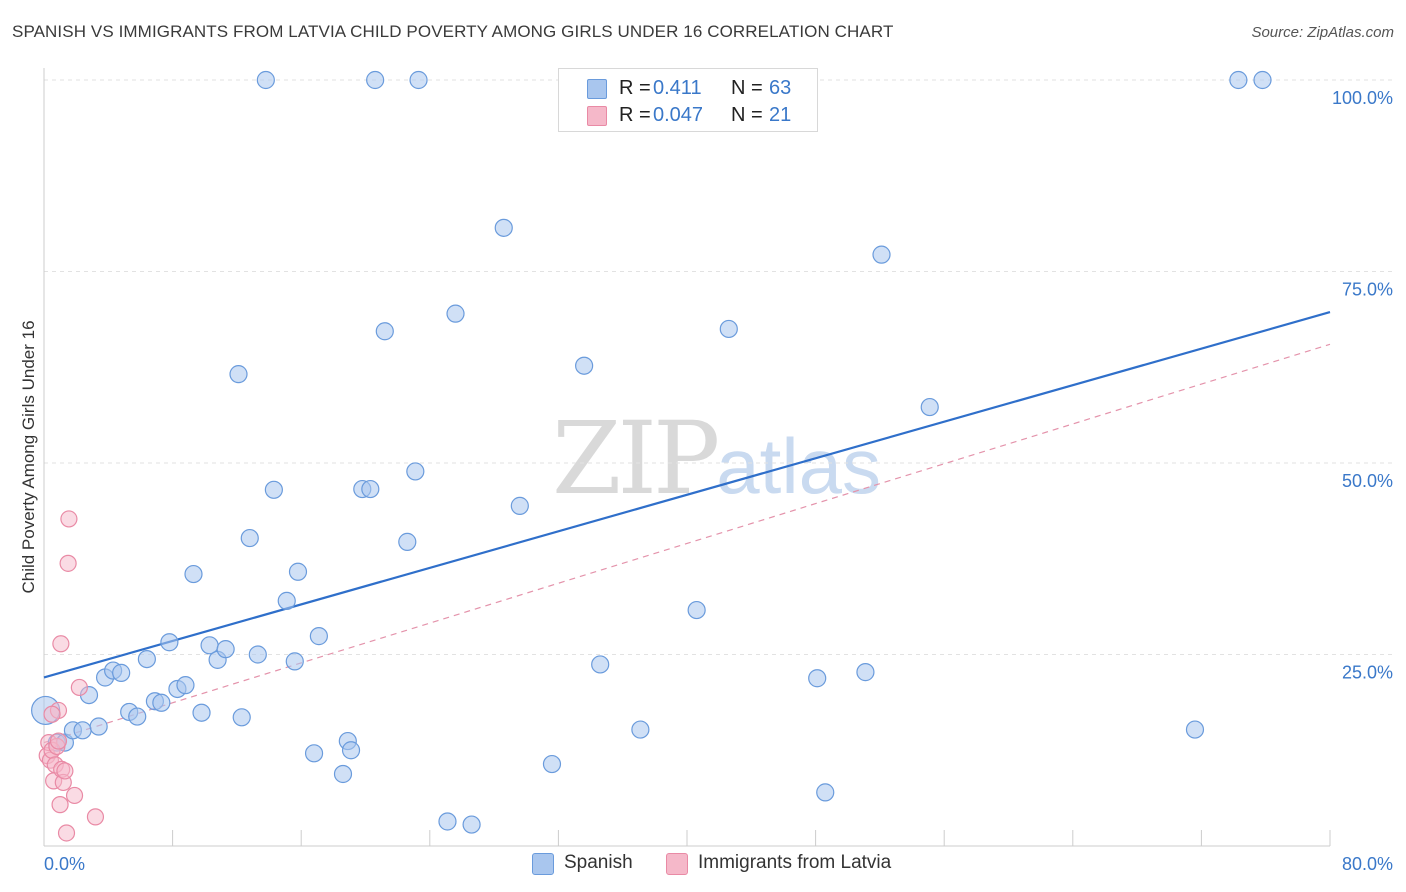 The image size is (1406, 892). What do you see at coordinates (64, 864) in the screenshot?
I see `x-tick-label: 0.0%` at bounding box center [64, 864].